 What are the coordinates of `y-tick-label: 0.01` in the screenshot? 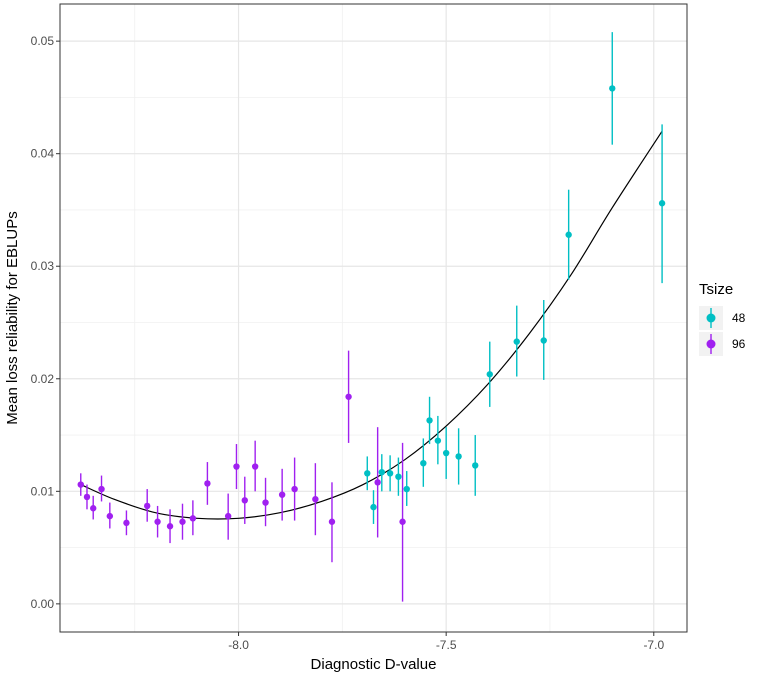 It's located at (43, 491).